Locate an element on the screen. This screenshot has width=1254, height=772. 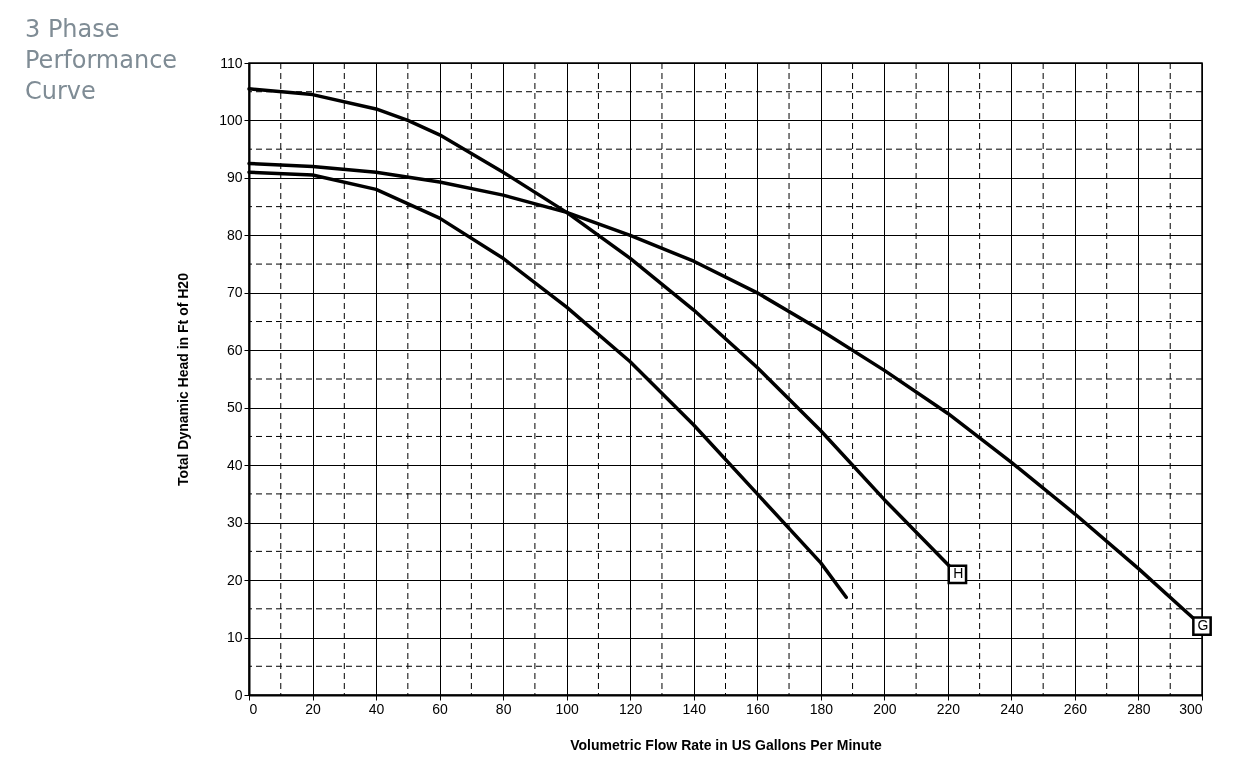
x-tick-label: 160 is located at coordinates (758, 708).